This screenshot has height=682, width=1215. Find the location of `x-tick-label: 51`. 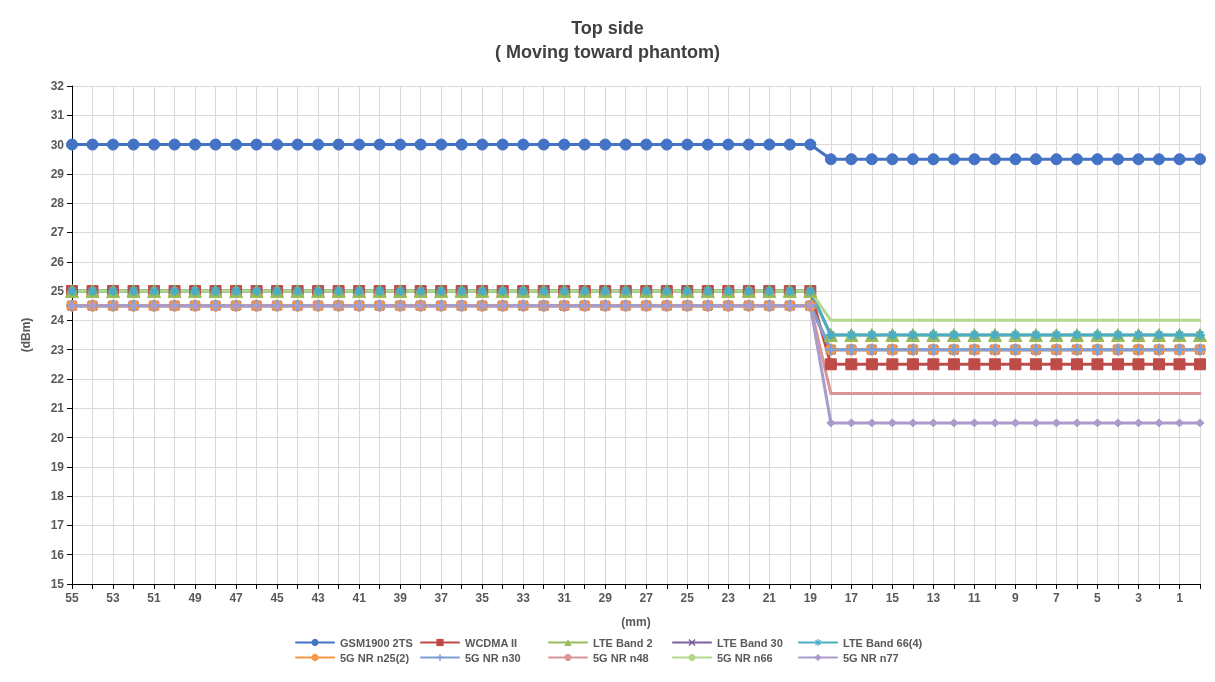

x-tick-label: 51 is located at coordinates (154, 598).